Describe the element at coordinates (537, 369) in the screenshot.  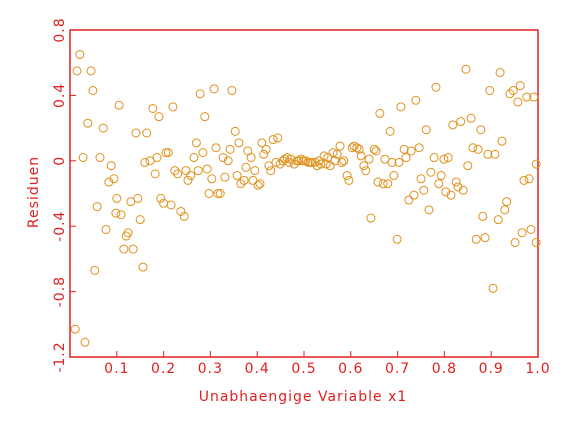
I see `x-tick-label: 1.0` at that location.